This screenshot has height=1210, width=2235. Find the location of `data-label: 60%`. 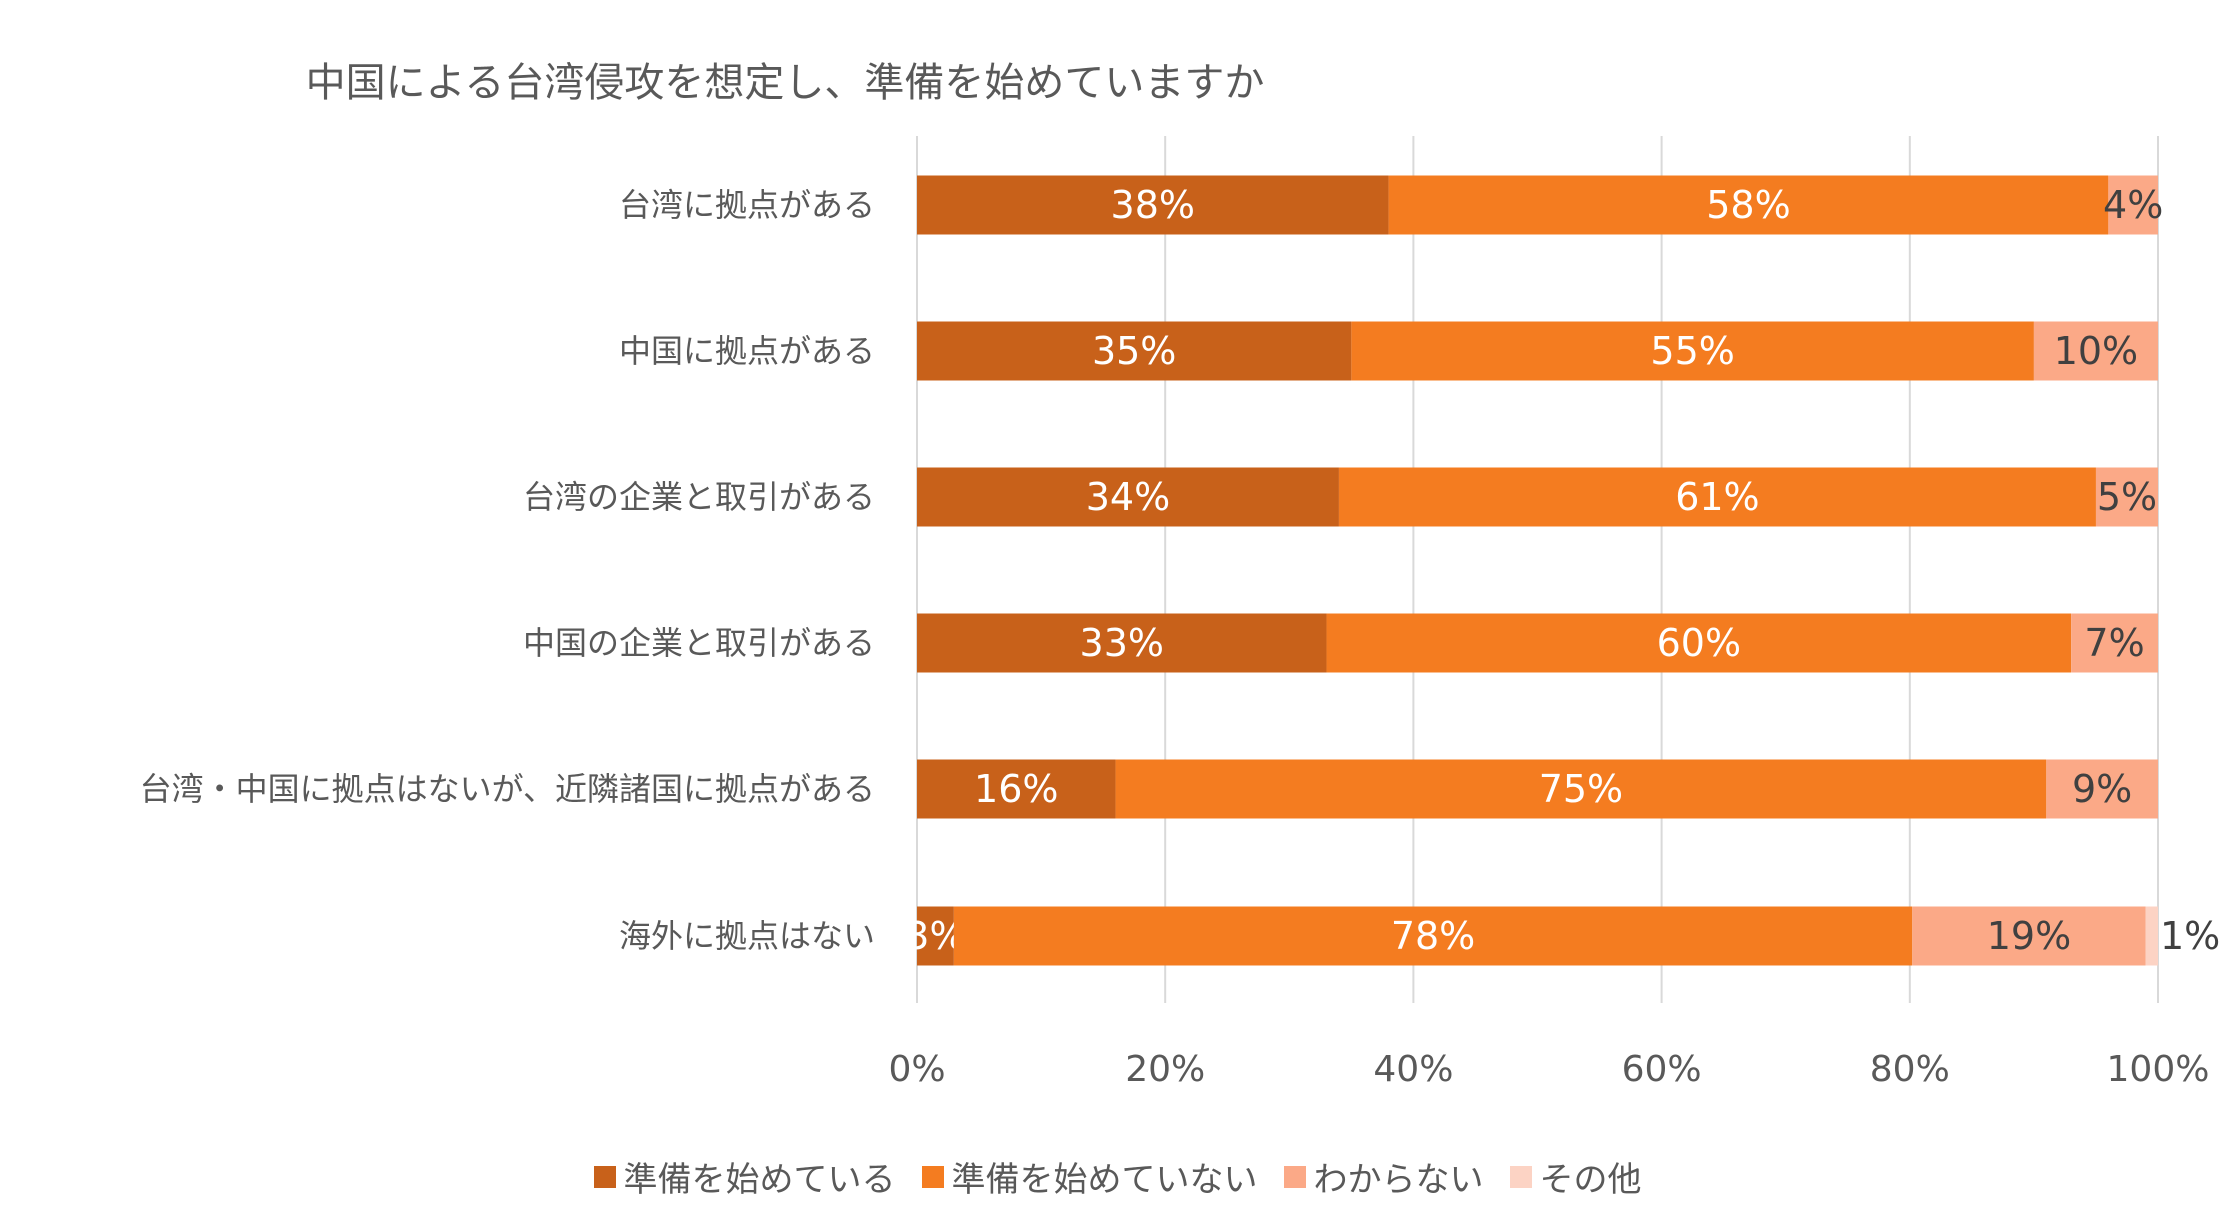

data-label: 60% is located at coordinates (1699, 643).